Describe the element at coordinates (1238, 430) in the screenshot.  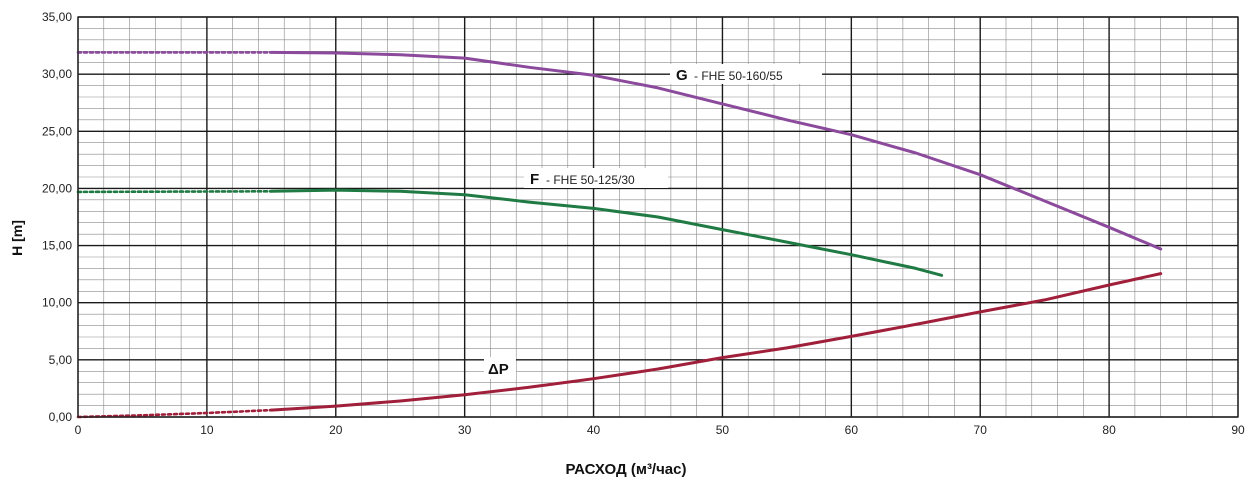
I see `x-tick-label: 90` at that location.